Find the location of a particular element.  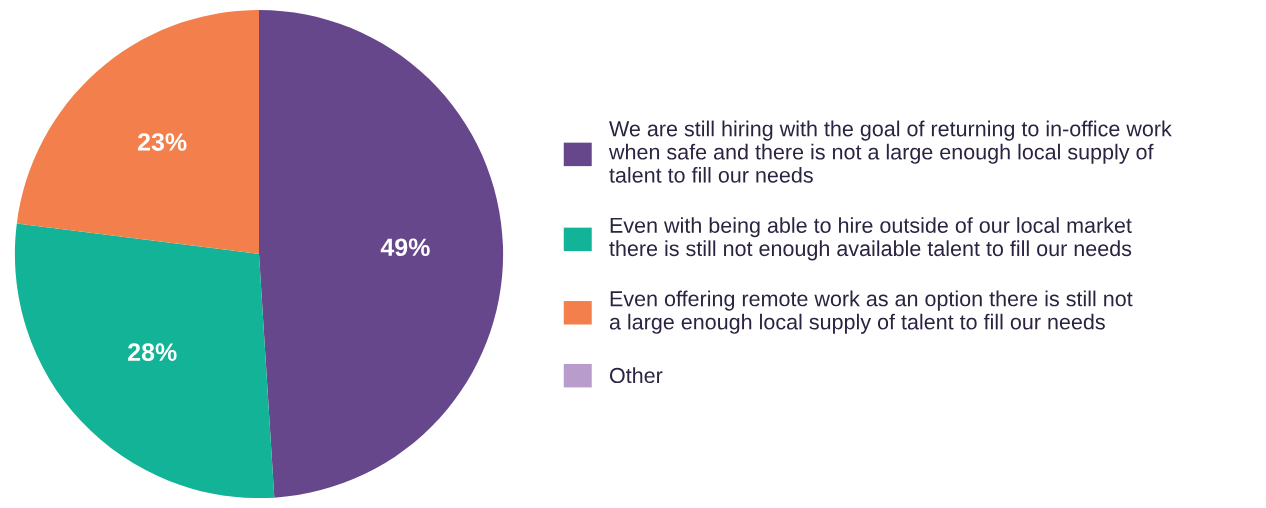

legend-label: Even offering remote work as an option there is still not a large enough local supply of talent to fill our needs is located at coordinates (871, 312).